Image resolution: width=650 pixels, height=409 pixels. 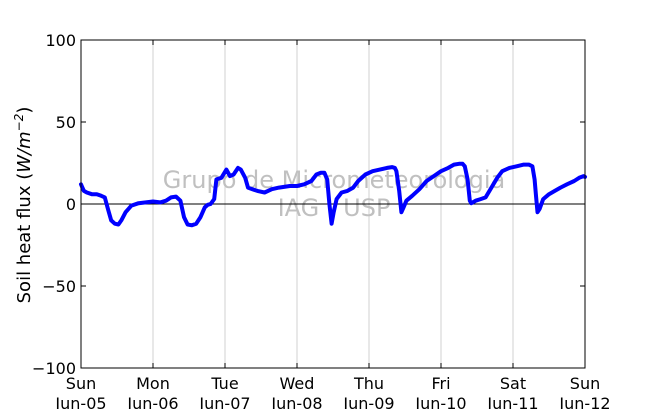 What do you see at coordinates (368, 401) in the screenshot?
I see `x-tick-date-label: Jun-09` at bounding box center [368, 401].